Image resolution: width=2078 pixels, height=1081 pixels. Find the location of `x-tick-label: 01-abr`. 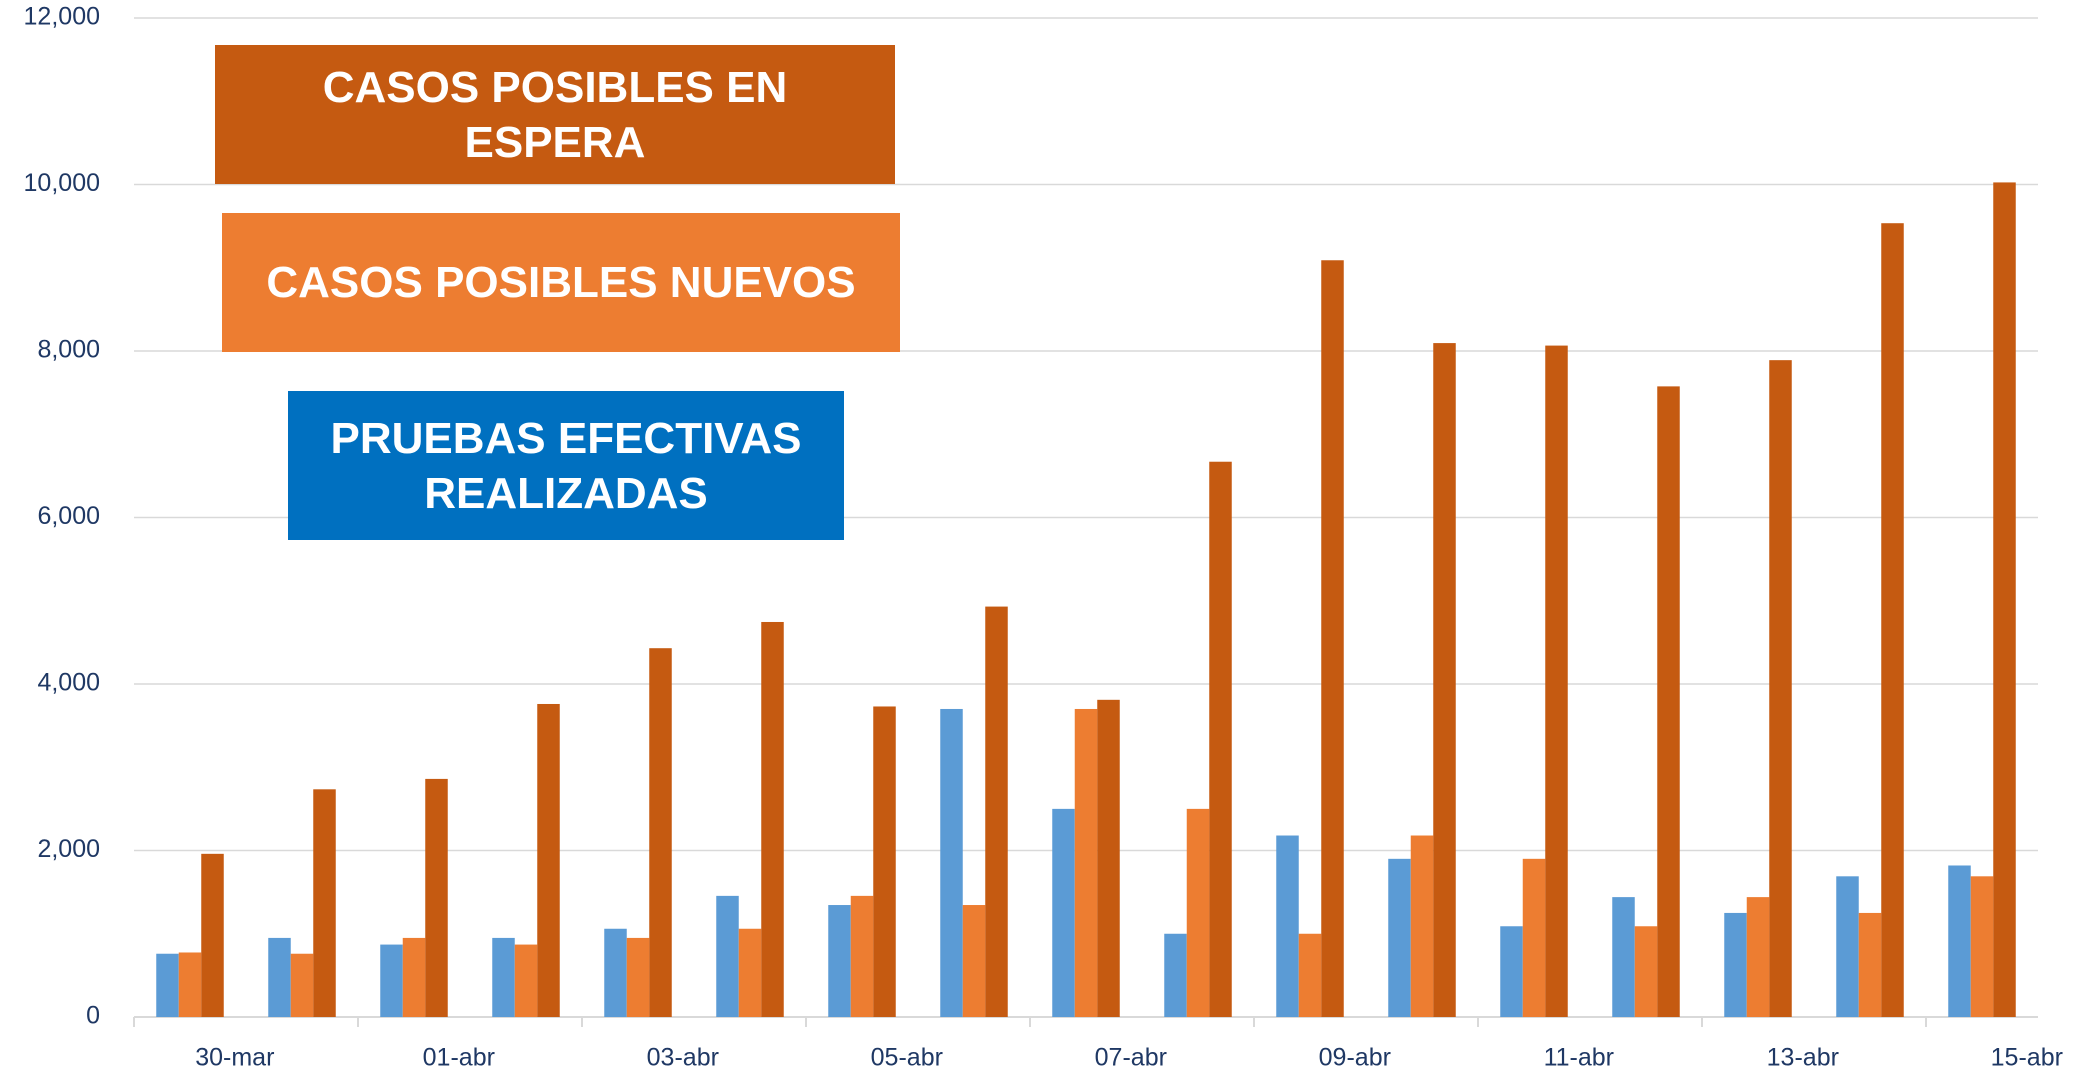

x-tick-label: 01-abr is located at coordinates (459, 1058).